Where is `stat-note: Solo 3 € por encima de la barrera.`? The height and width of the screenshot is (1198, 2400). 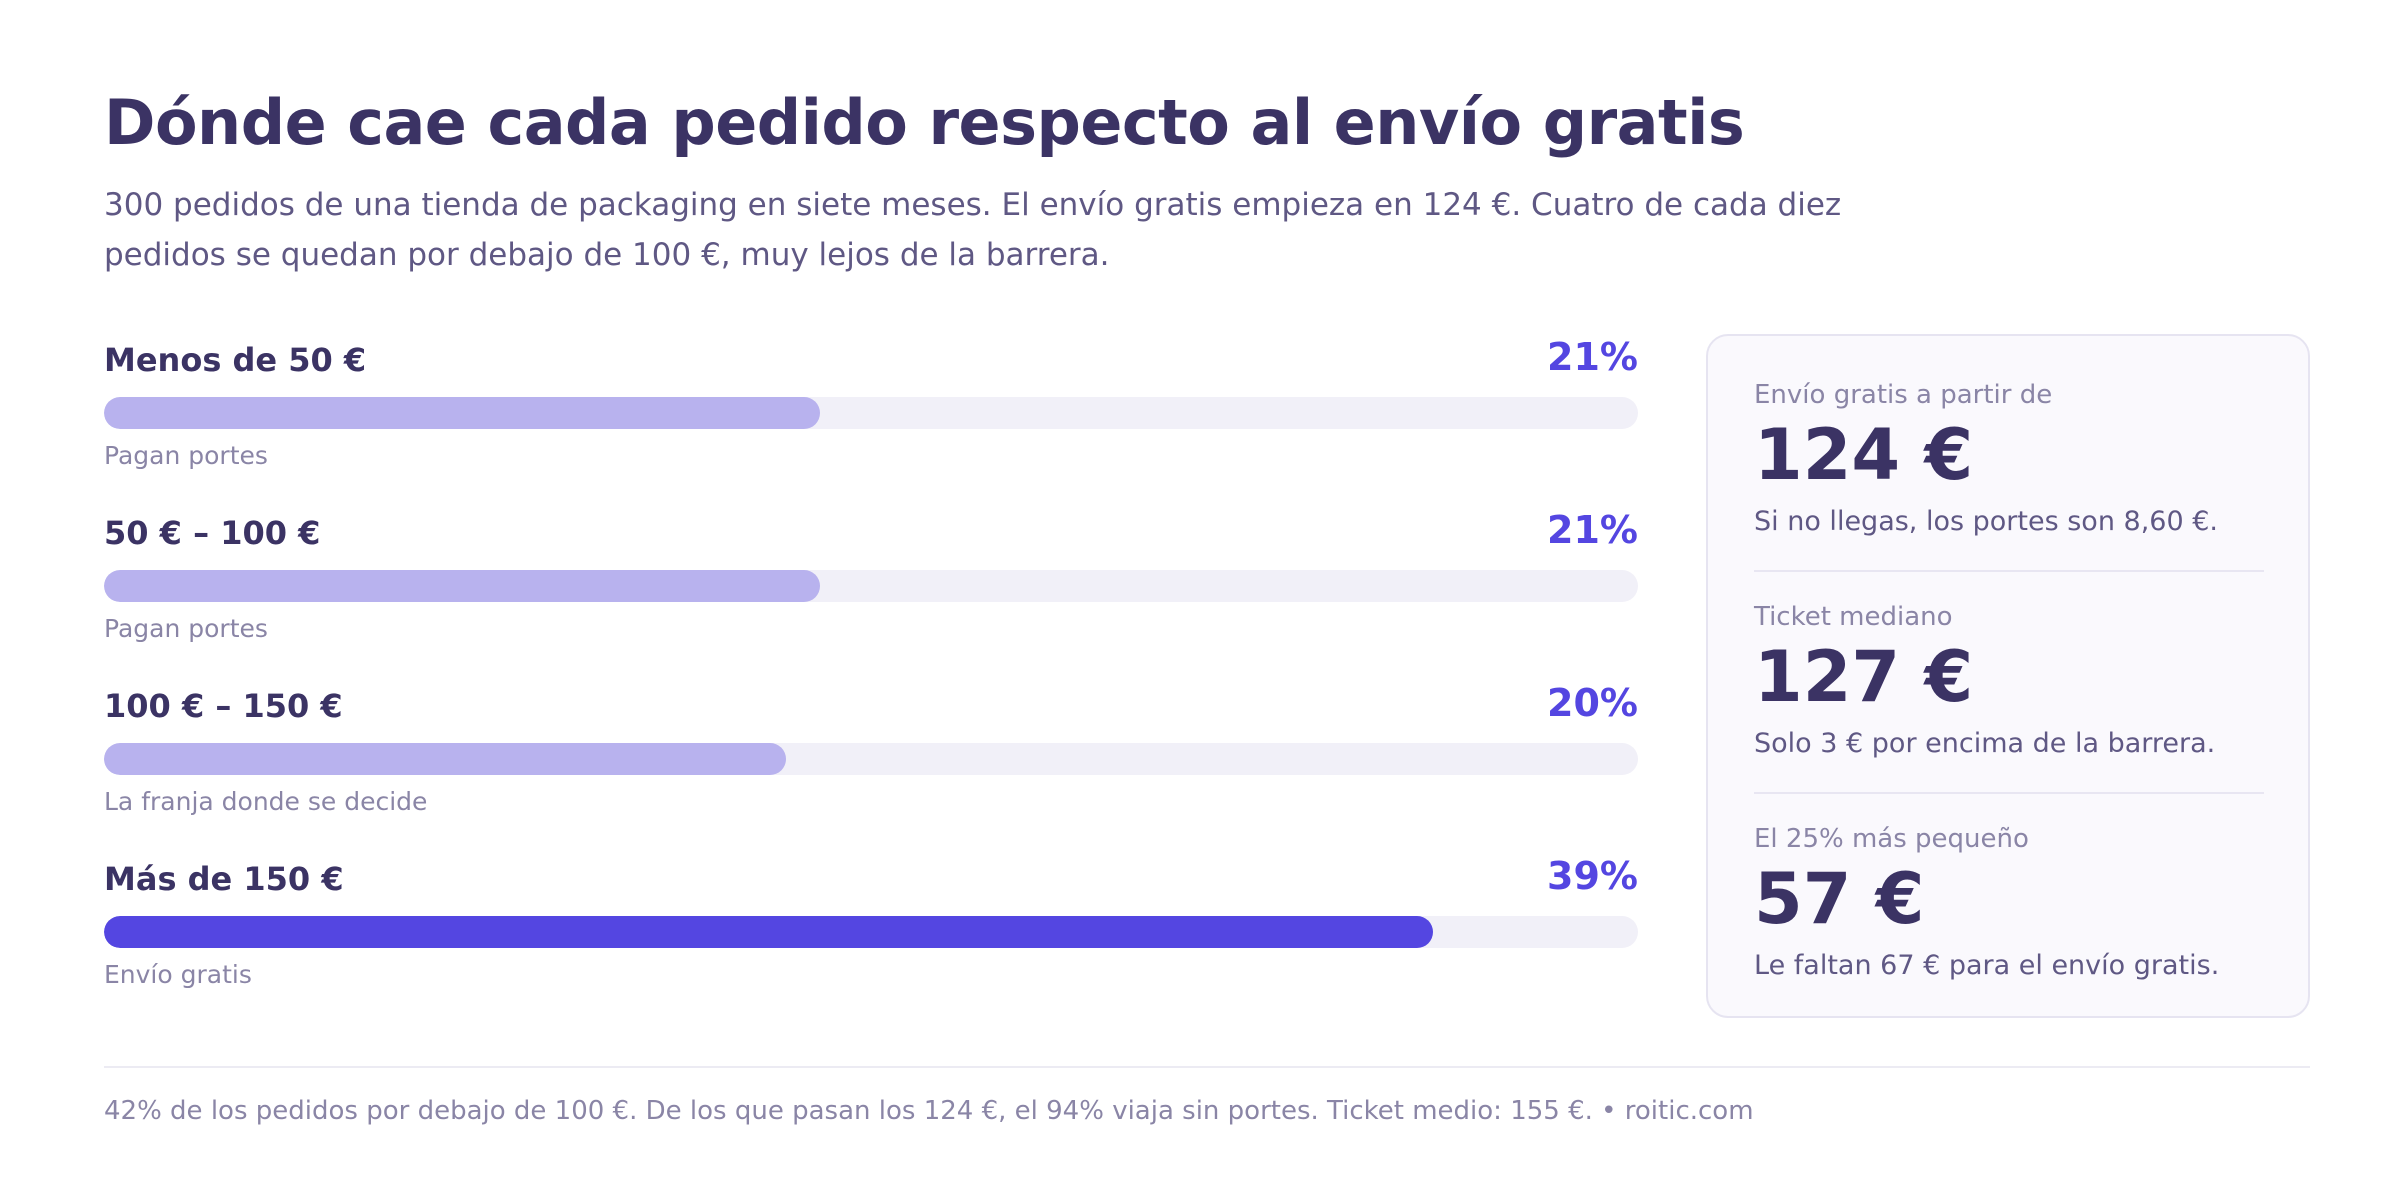 stat-note: Solo 3 € por encima de la barrera. is located at coordinates (1985, 743).